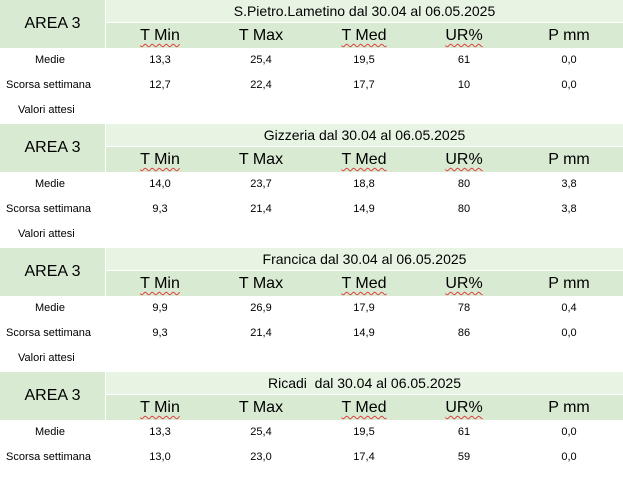 The width and height of the screenshot is (623, 477). I want to click on cell-t-max: 22,4, so click(261, 85).